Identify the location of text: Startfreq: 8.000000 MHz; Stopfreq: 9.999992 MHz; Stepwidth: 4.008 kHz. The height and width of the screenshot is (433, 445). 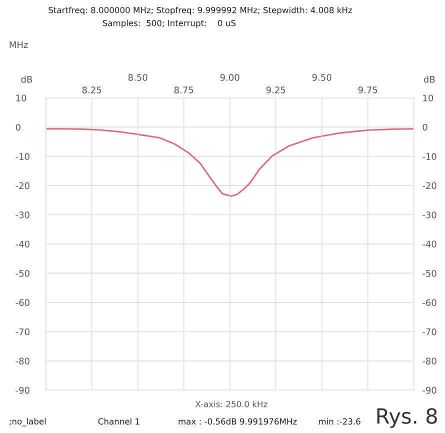
(200, 10).